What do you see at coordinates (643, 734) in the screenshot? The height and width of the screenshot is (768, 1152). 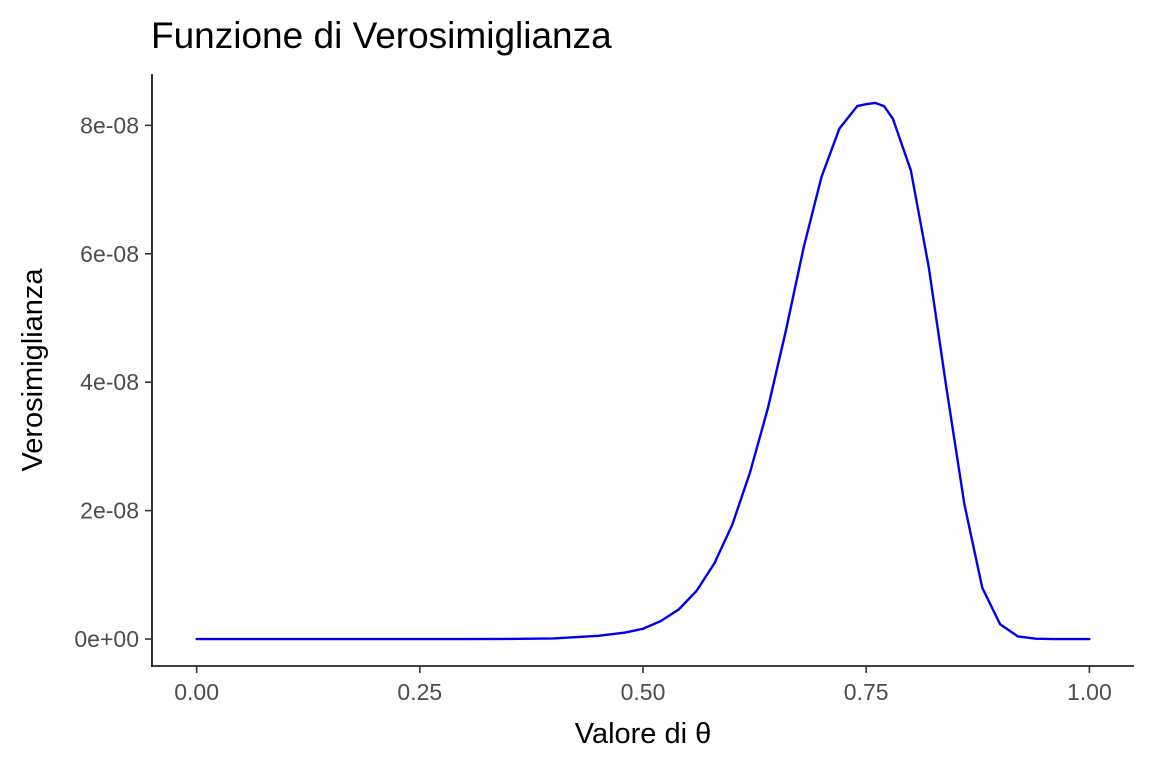 I see `x-axis-label: Valore di θ` at bounding box center [643, 734].